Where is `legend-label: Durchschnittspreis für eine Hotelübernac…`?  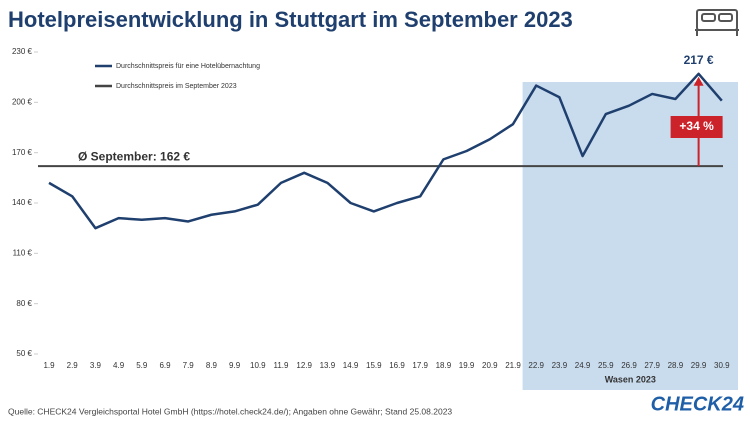
legend-label: Durchschnittspreis für eine Hotelübernac… is located at coordinates (188, 66).